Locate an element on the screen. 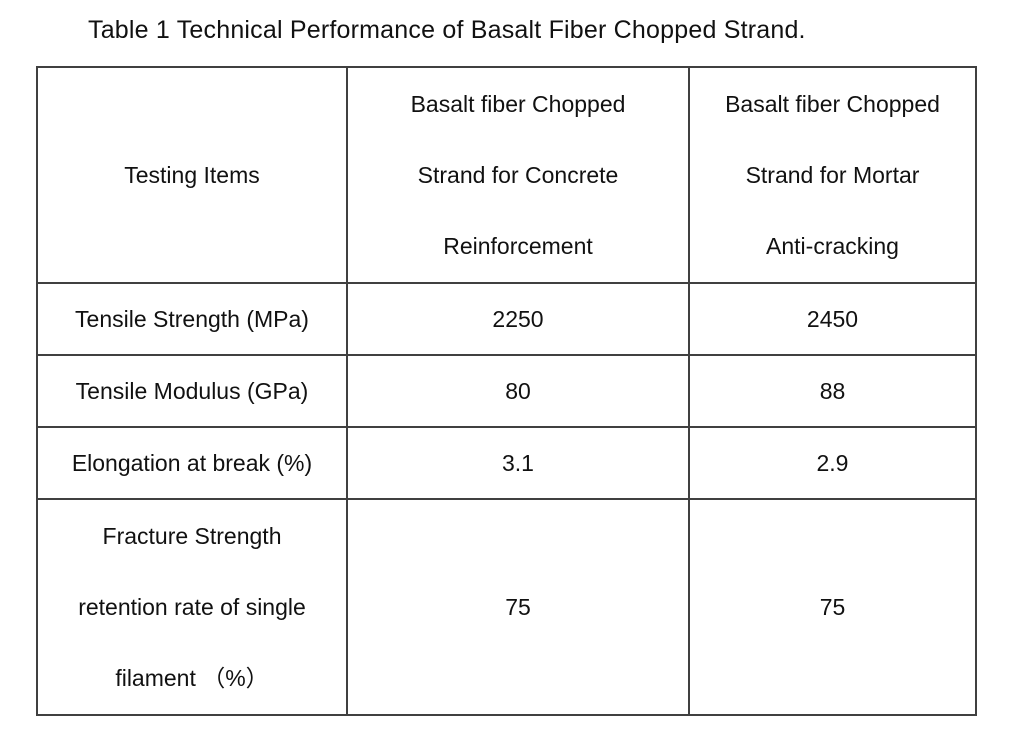  table-row: Tensile Strength (MPa) 2250 2450 is located at coordinates (506, 319).